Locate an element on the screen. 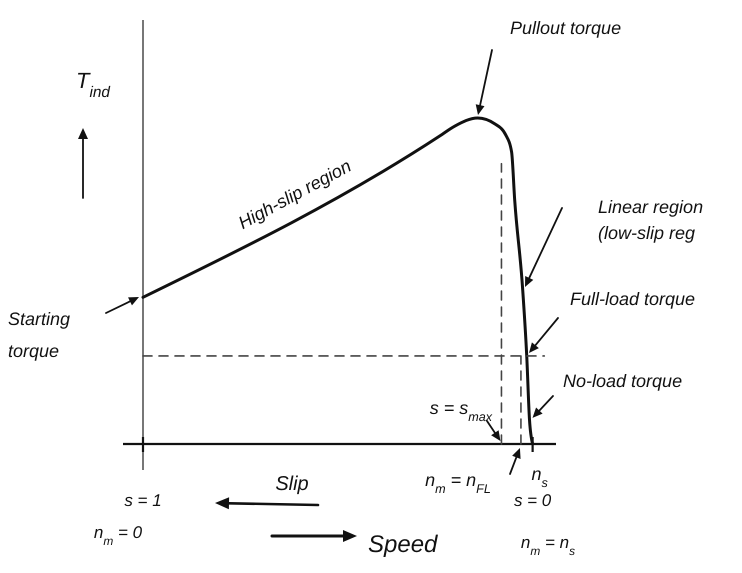  y-axis-title: T$_{ind}$ is located at coordinates (93, 84).